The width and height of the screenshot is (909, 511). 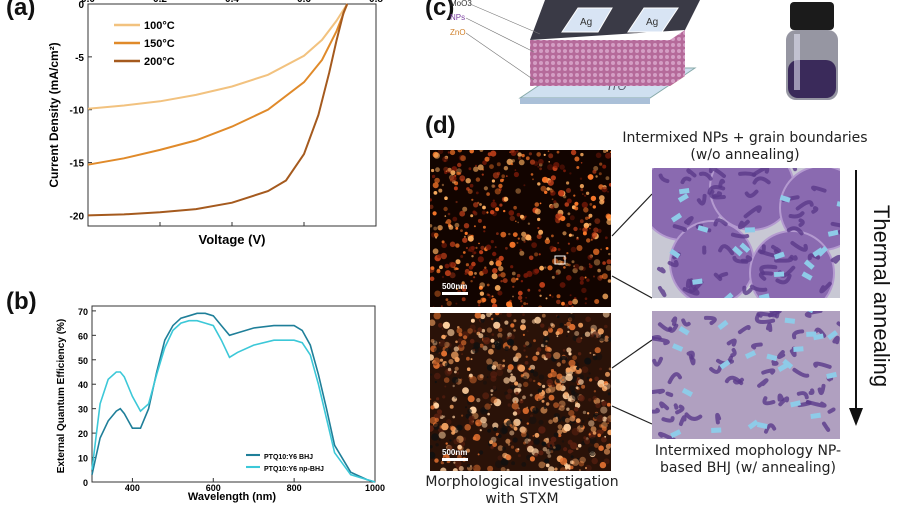 I want to click on moo3-label: MoO3, so click(x=461, y=4).